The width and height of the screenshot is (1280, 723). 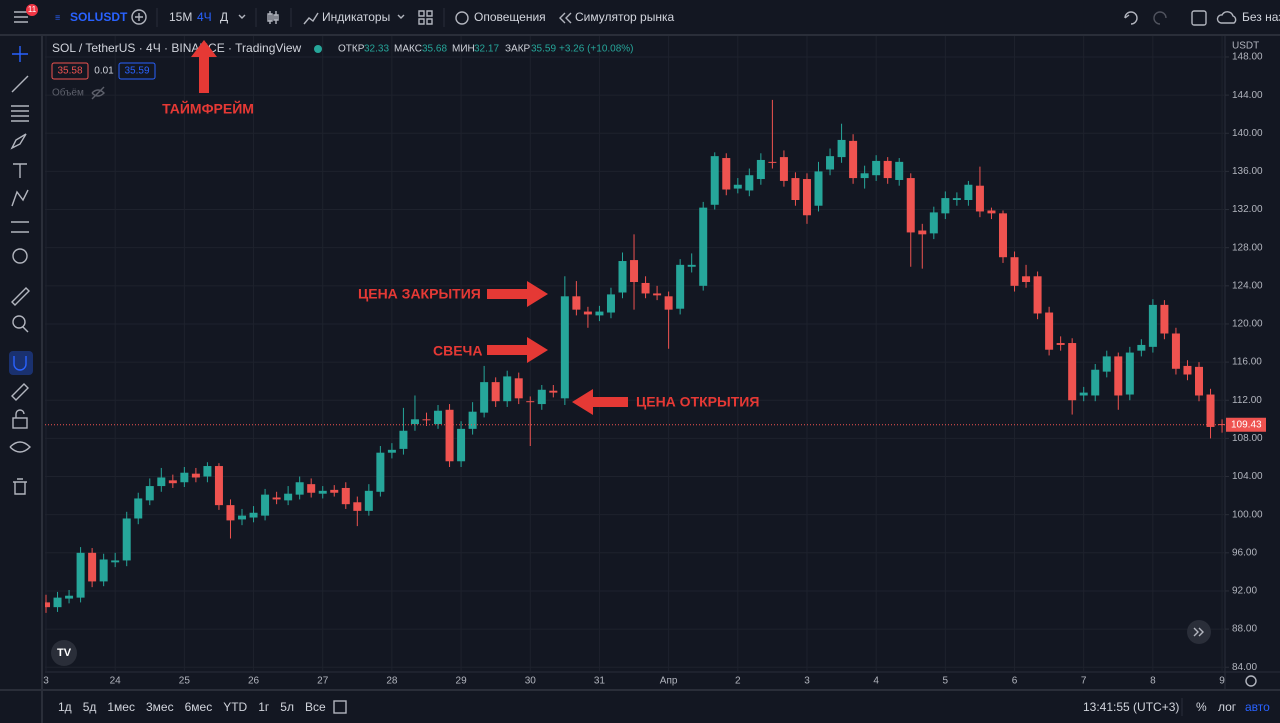 What do you see at coordinates (46, 681) in the screenshot?
I see `x-tick-label: 3` at bounding box center [46, 681].